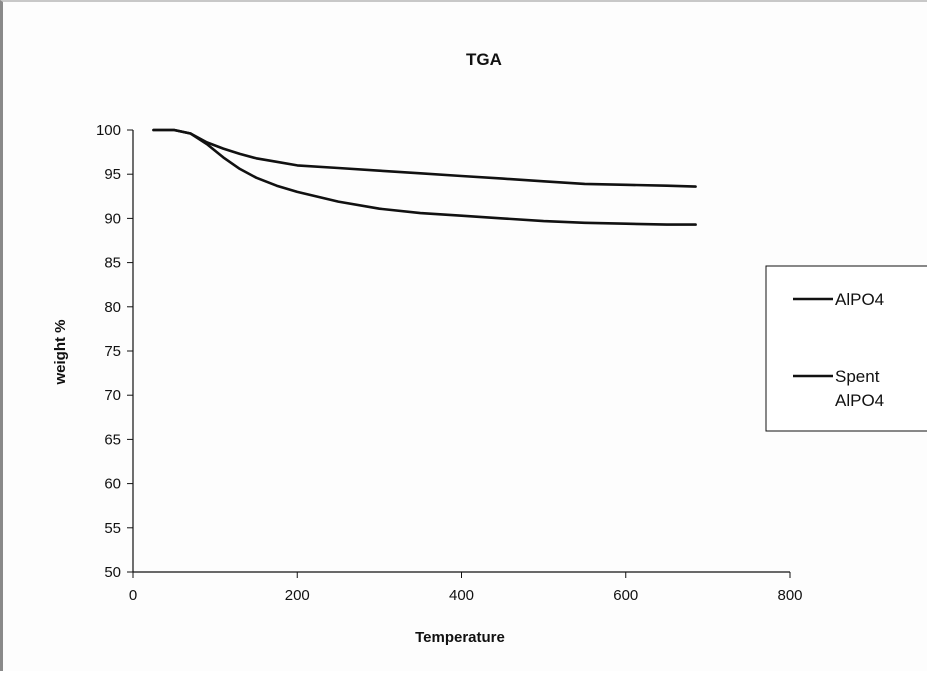  Describe the element at coordinates (112, 572) in the screenshot. I see `y-tick-label: 50` at that location.